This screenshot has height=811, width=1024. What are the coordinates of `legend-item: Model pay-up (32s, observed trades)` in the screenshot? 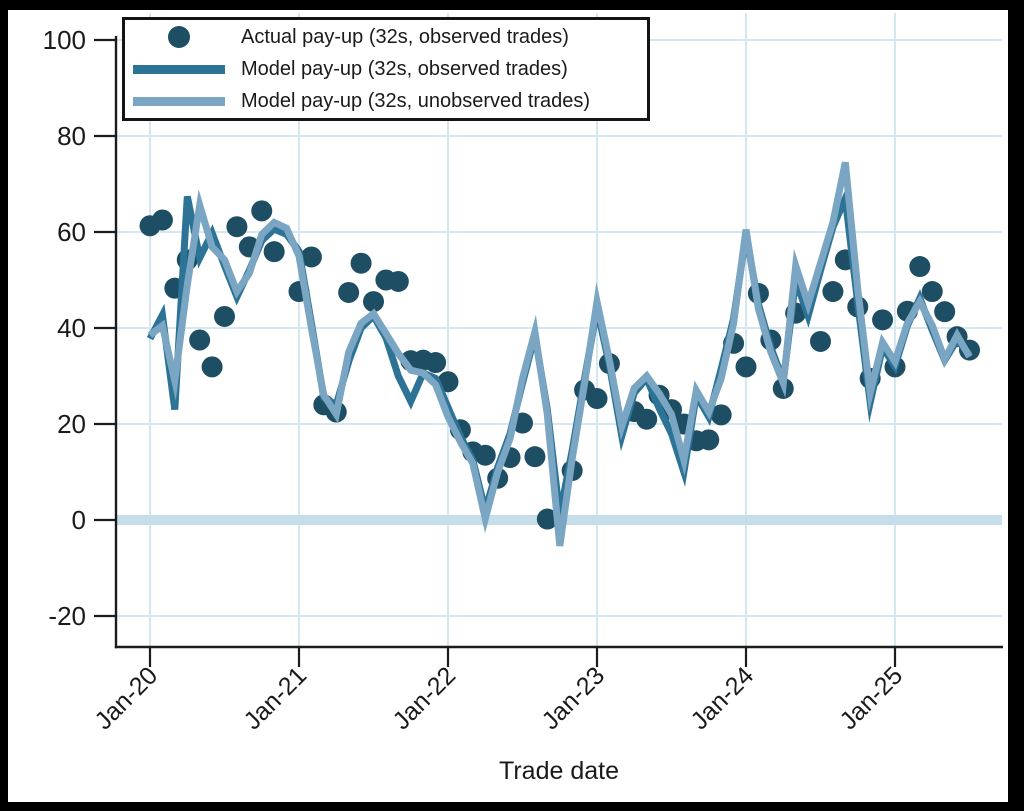 It's located at (386, 69).